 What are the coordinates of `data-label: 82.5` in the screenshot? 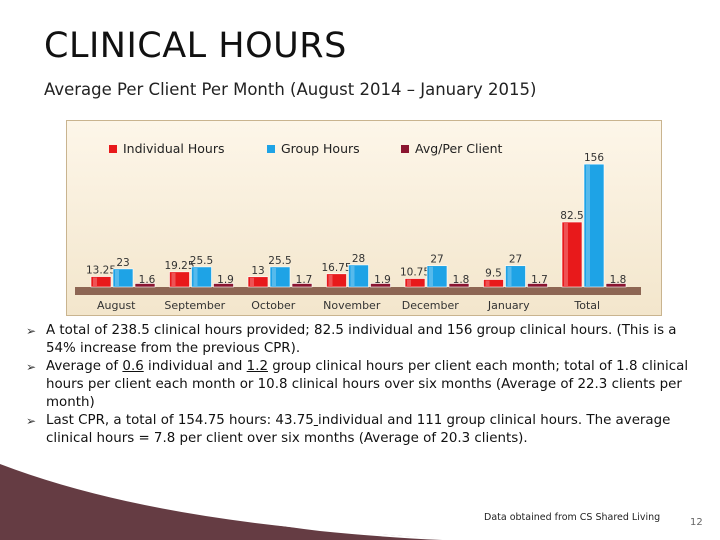 It's located at (571, 216).